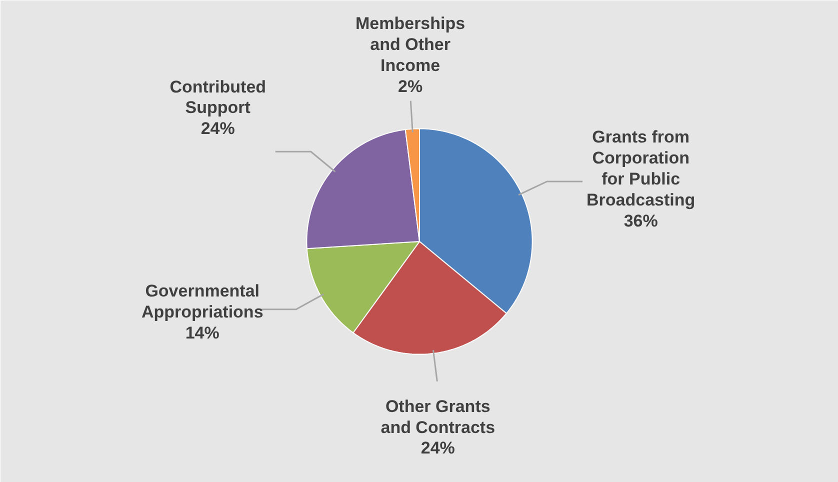  What do you see at coordinates (410, 86) in the screenshot?
I see `data-label: 2%` at bounding box center [410, 86].